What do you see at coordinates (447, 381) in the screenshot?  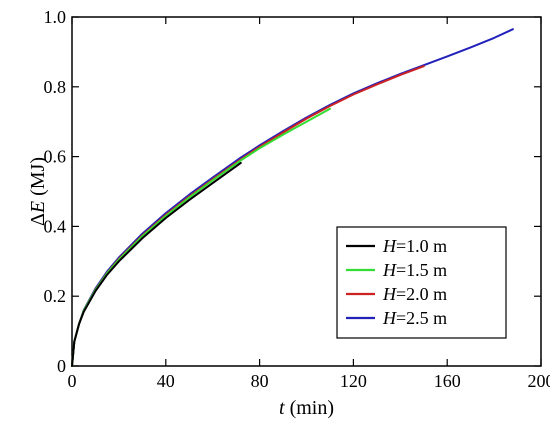 I see `x-tick-label: 160` at bounding box center [447, 381].